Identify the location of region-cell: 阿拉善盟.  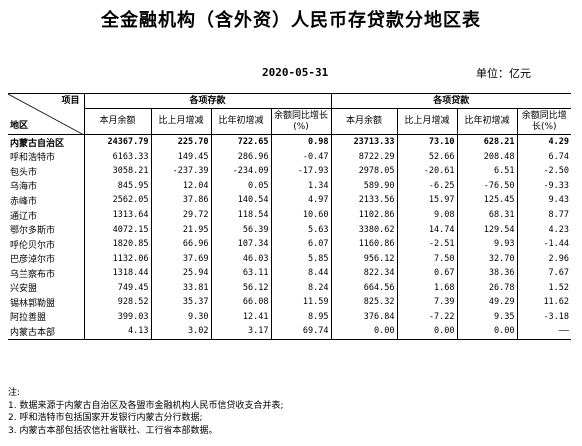
(46, 317).